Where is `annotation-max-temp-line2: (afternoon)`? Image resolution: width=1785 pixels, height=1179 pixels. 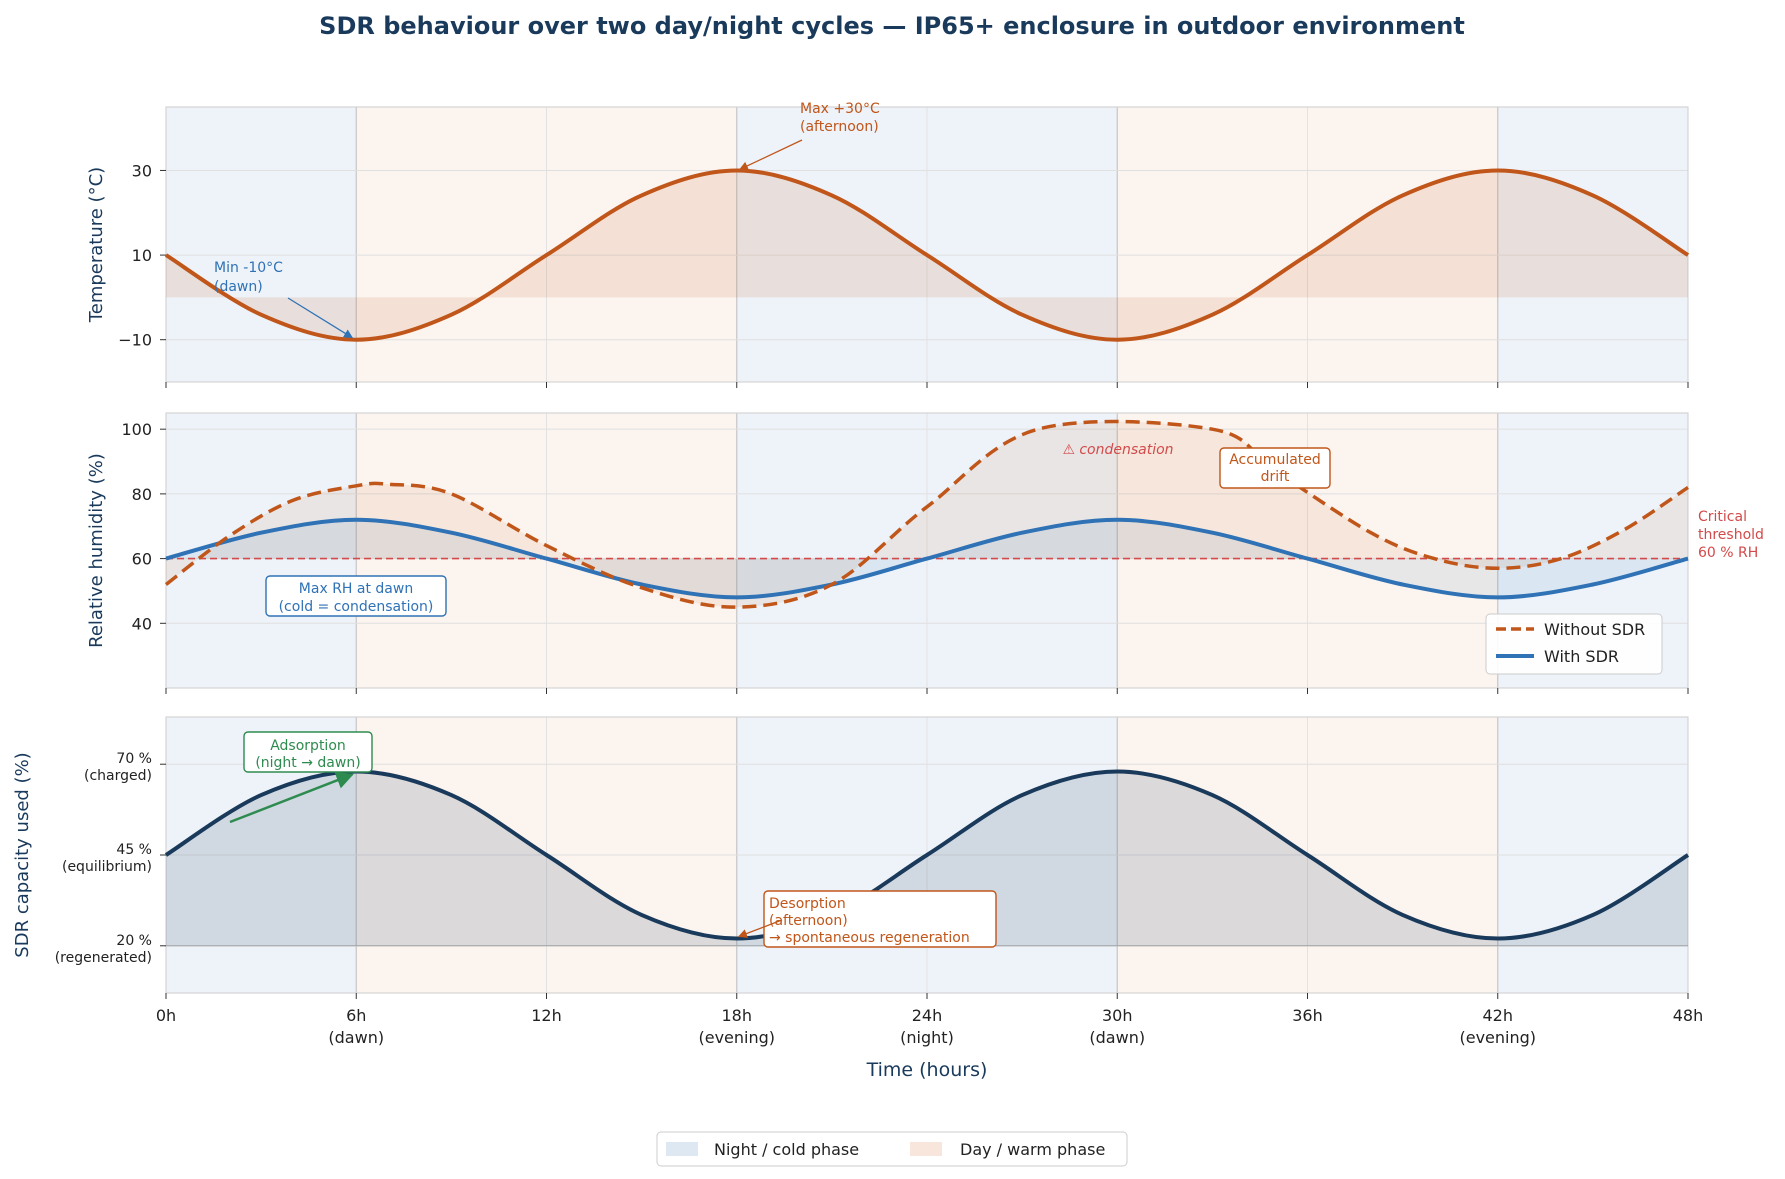 annotation-max-temp-line2: (afternoon) is located at coordinates (839, 127).